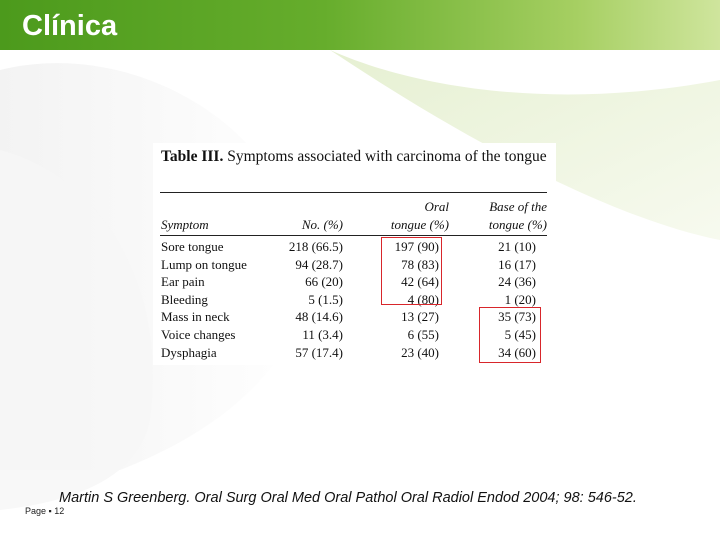 The image size is (720, 540). What do you see at coordinates (204, 264) in the screenshot?
I see `cell-symptom: Lump on tongue` at bounding box center [204, 264].